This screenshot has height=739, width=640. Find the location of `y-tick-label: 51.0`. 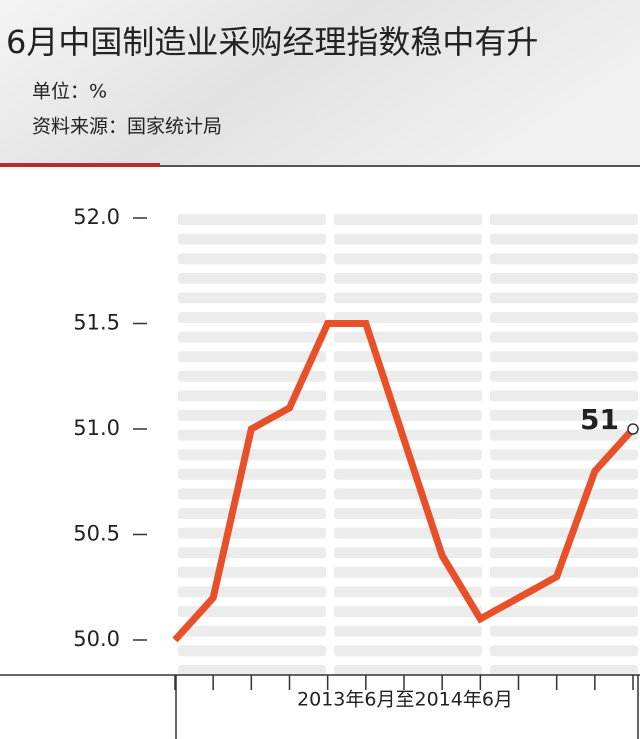

y-tick-label: 51.0 is located at coordinates (96, 428).